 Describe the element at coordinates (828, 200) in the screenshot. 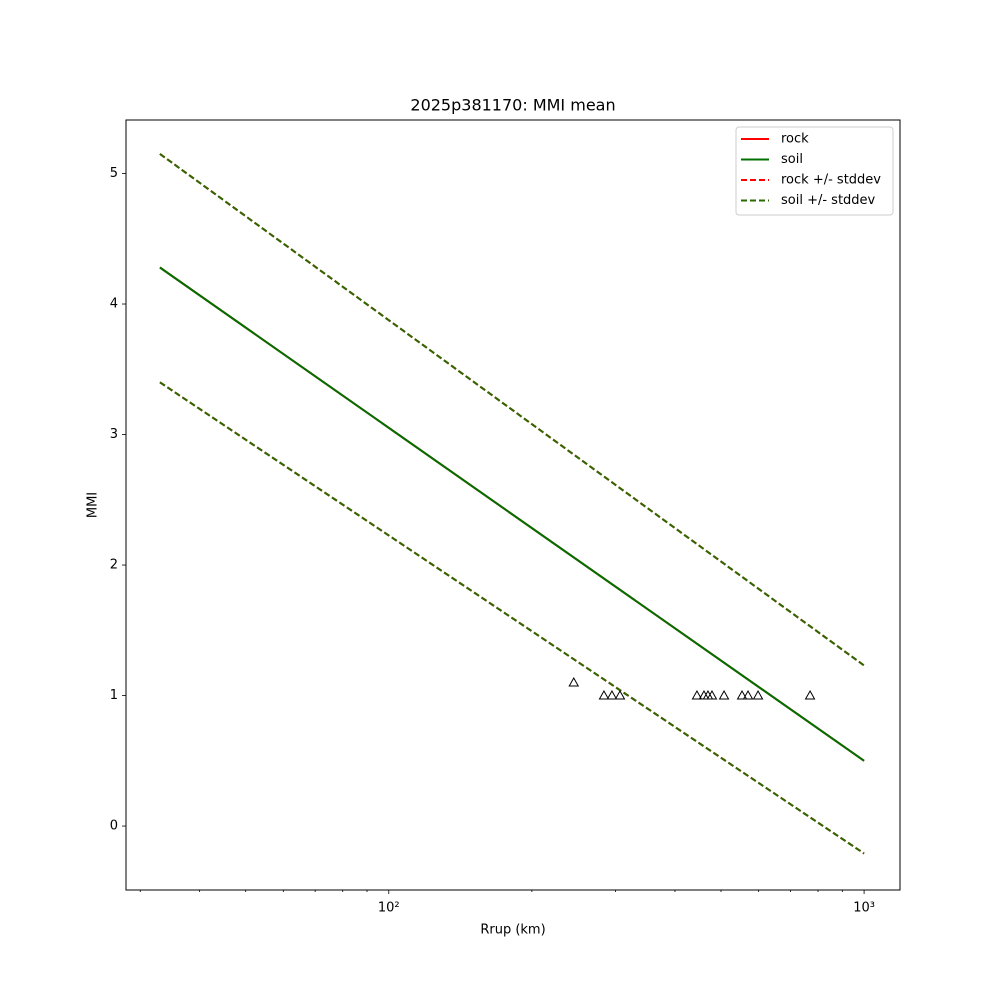

I see `legend-label: soil +/- stddev` at that location.